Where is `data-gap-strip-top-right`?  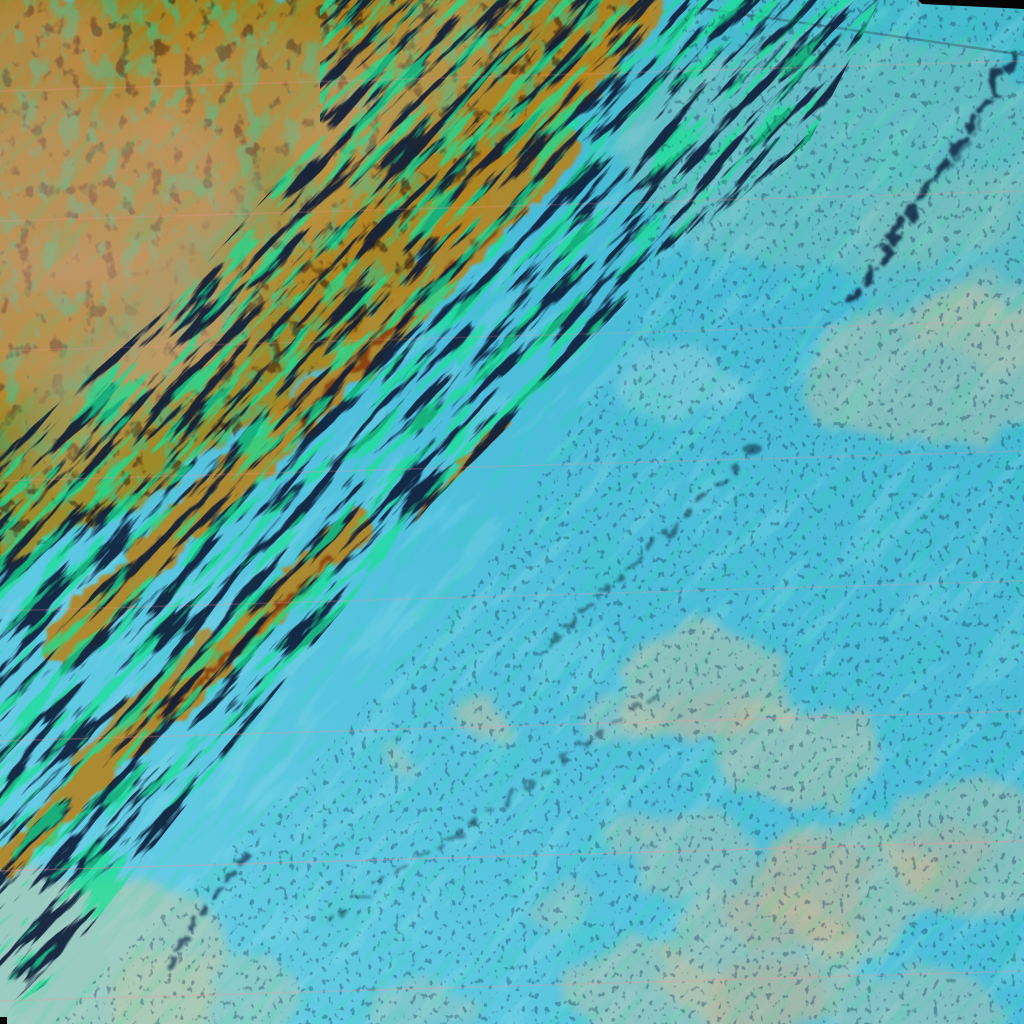
data-gap-strip-top-right is located at coordinates (971, 4).